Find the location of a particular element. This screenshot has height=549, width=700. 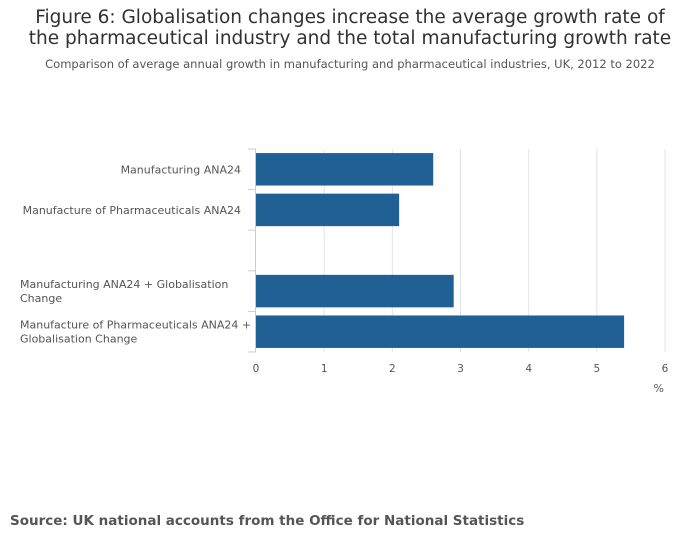

x-tick-label: 3 is located at coordinates (460, 369).